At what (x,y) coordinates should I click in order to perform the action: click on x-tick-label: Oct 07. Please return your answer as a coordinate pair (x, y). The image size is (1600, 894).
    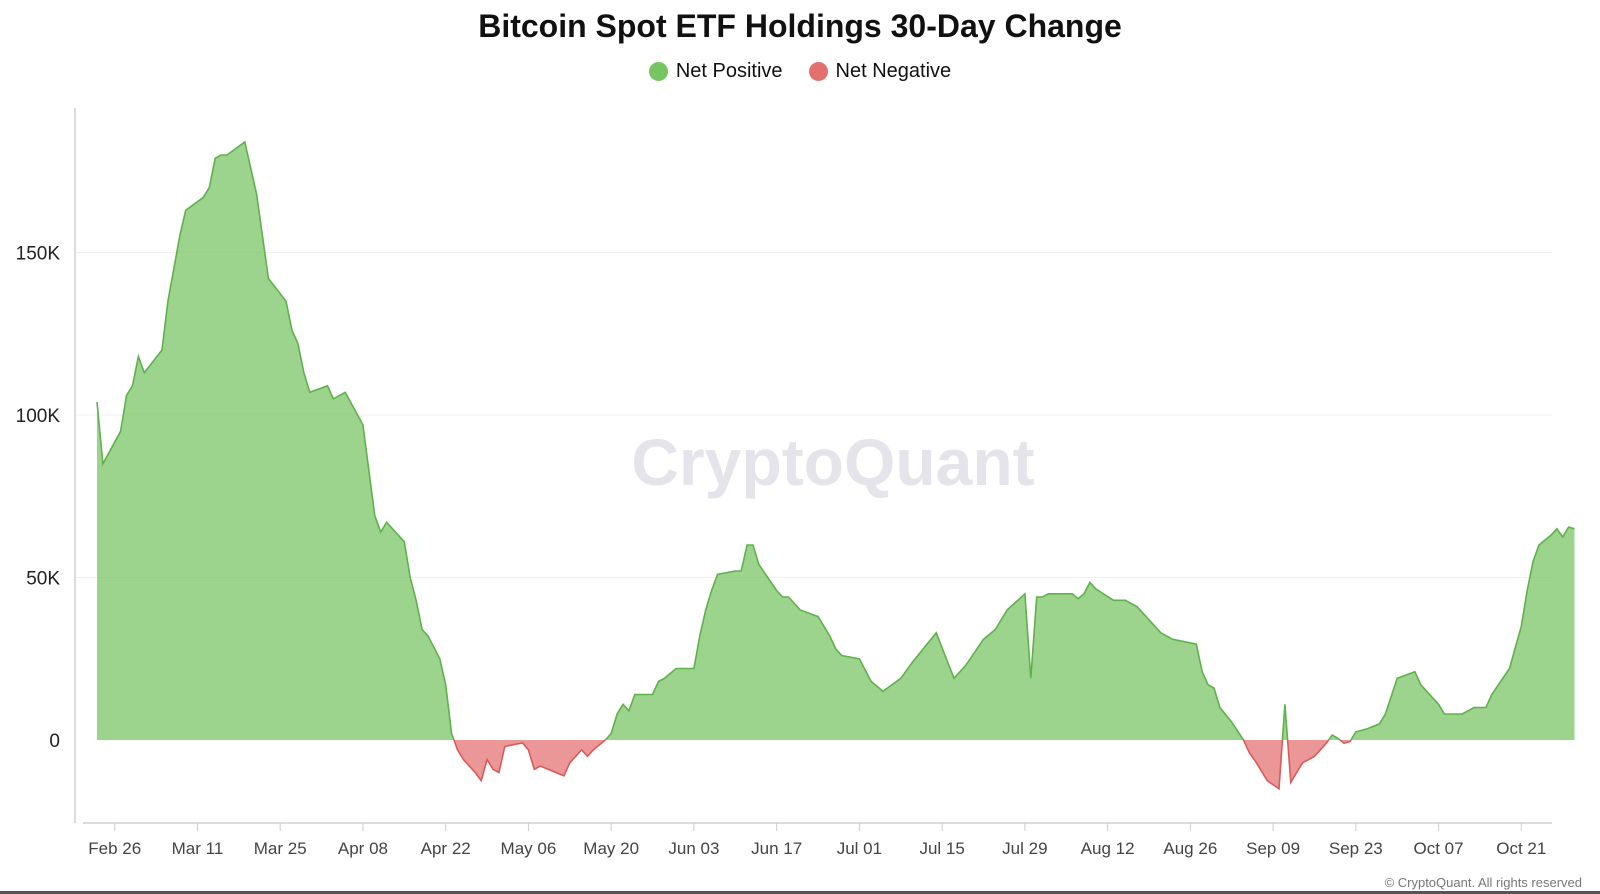
    Looking at the image, I should click on (1439, 848).